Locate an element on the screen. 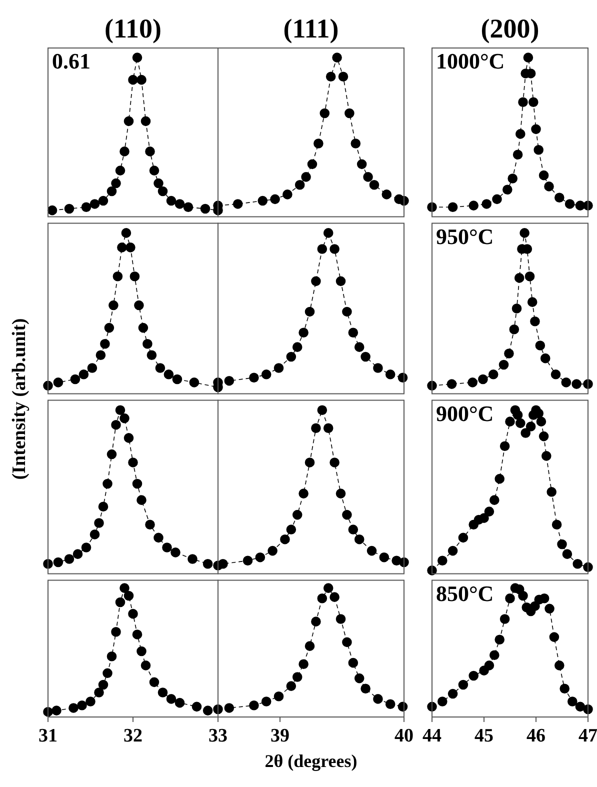 Image resolution: width=597 pixels, height=787 pixels. x-tick-label: 45 is located at coordinates (484, 735).